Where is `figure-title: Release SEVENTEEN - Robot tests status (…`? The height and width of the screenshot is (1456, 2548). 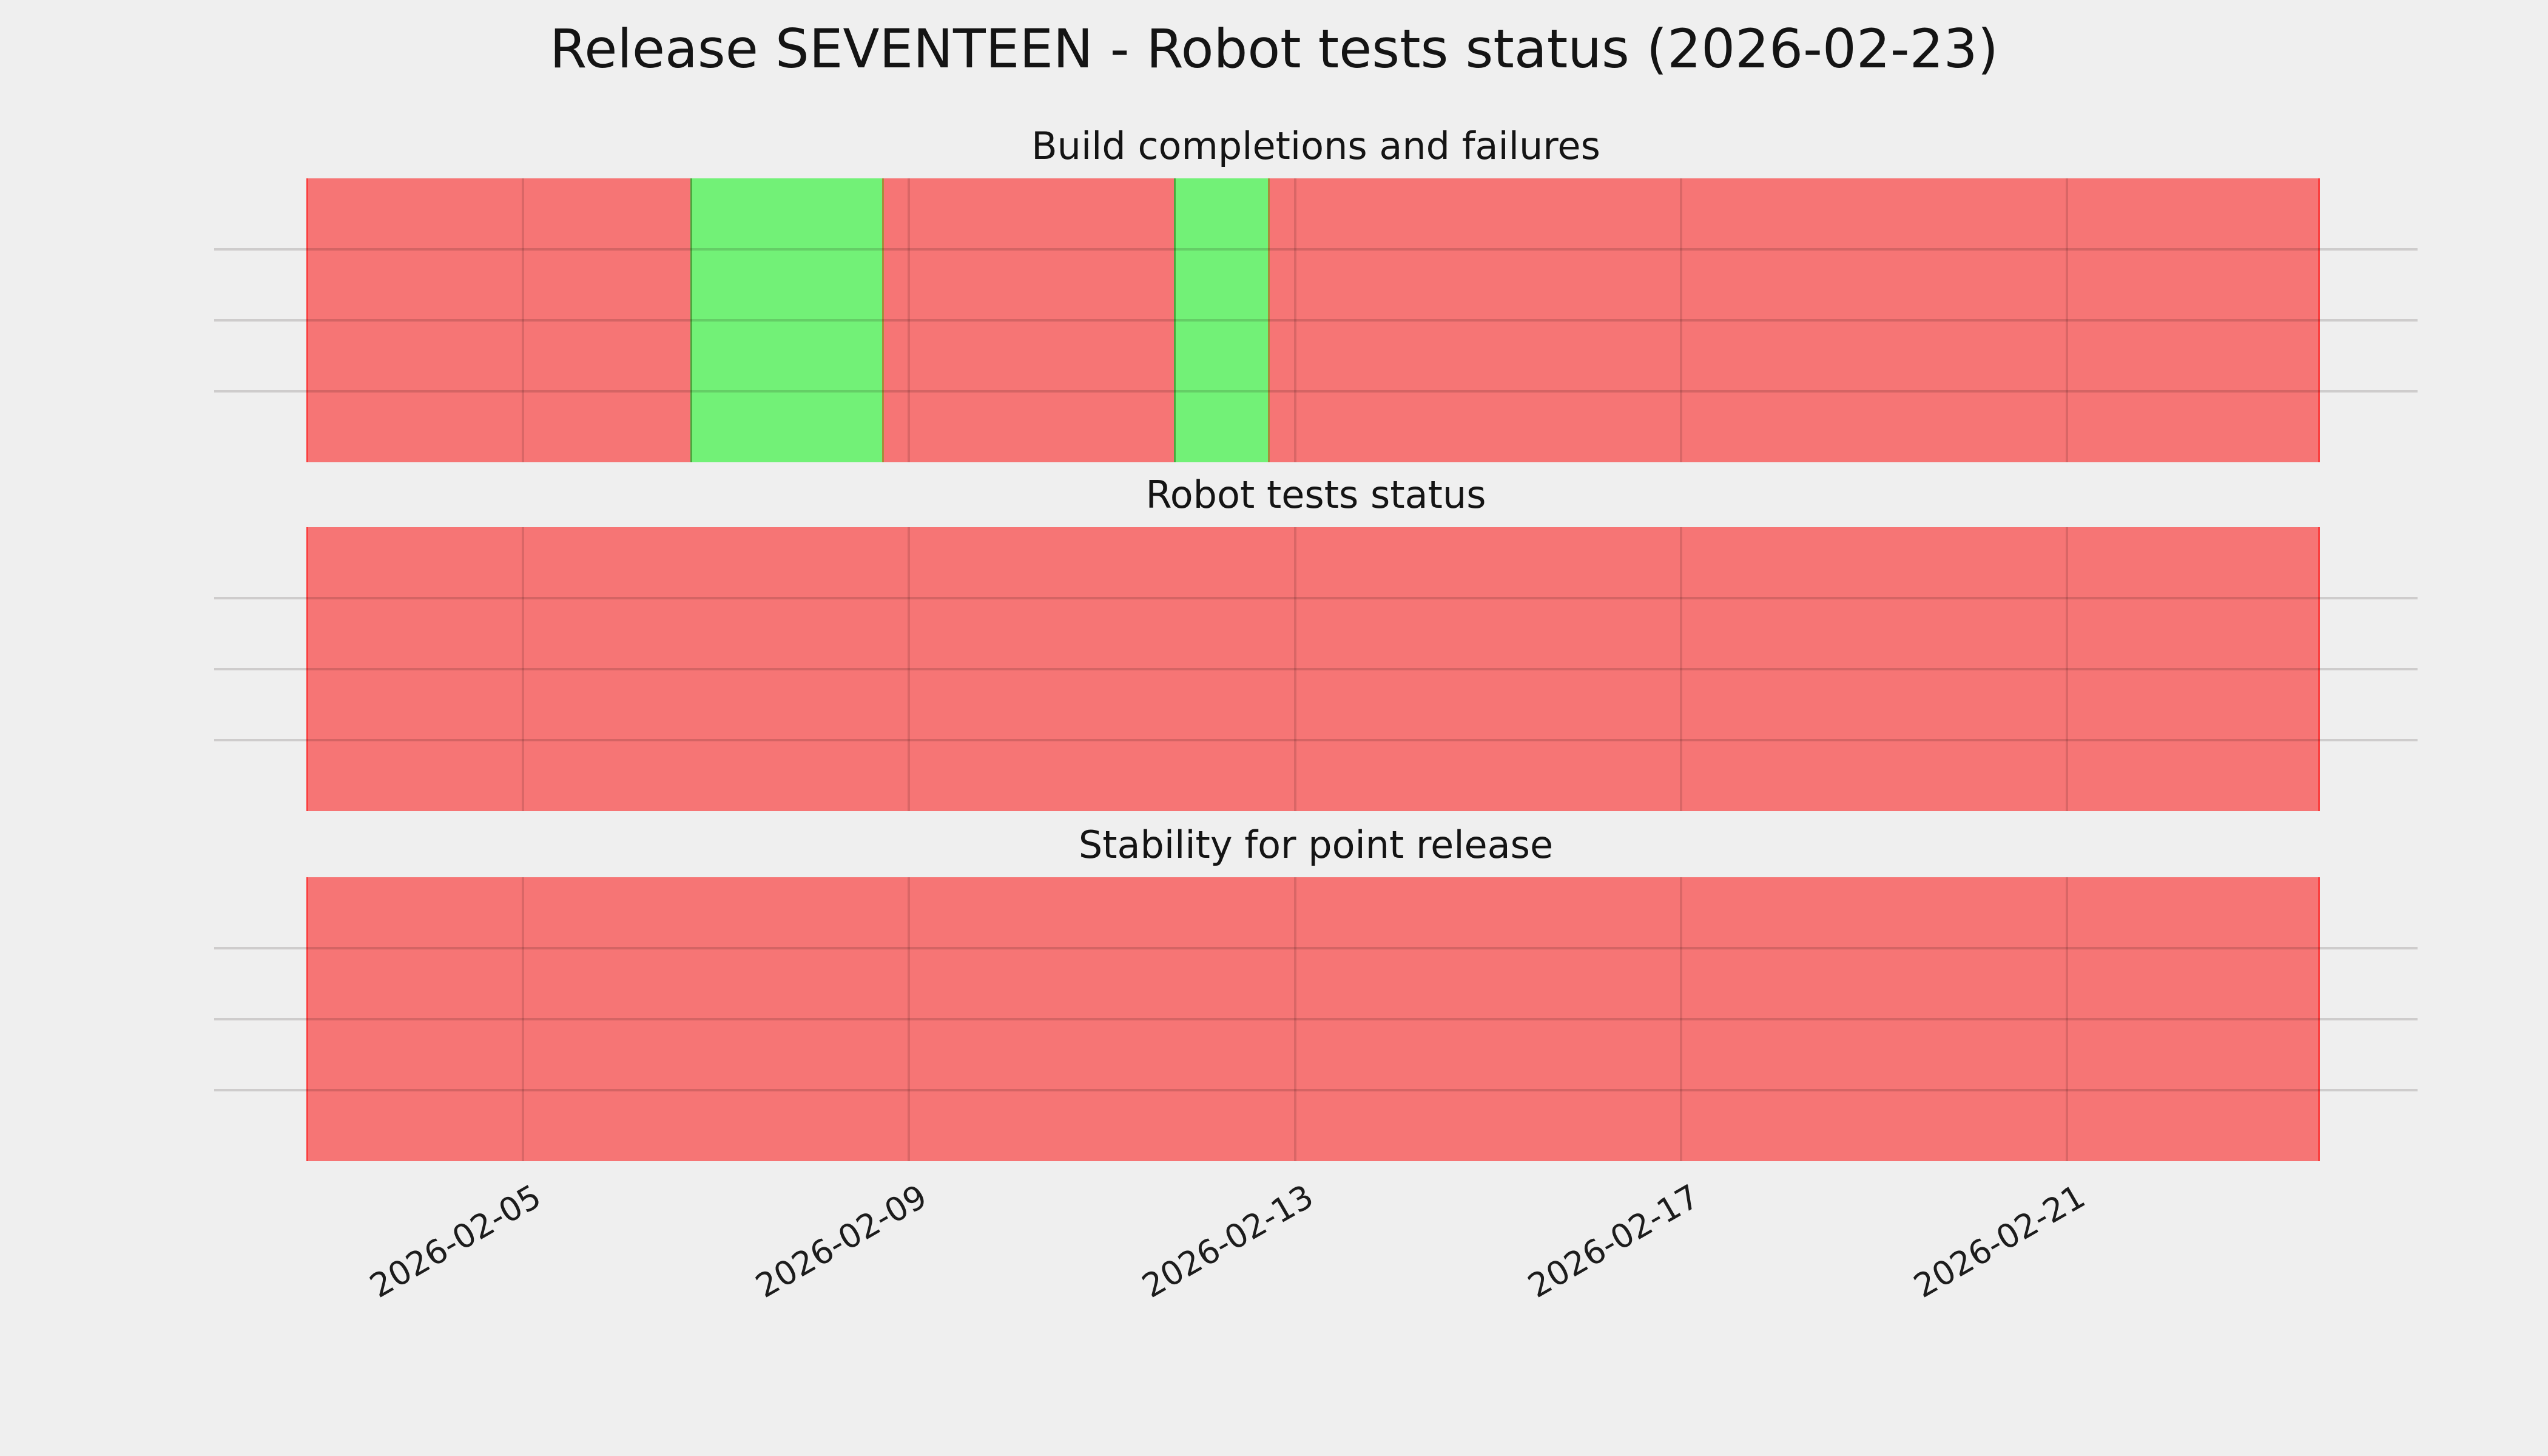
figure-title: Release SEVENTEEN - Robot tests status (… is located at coordinates (1274, 49).